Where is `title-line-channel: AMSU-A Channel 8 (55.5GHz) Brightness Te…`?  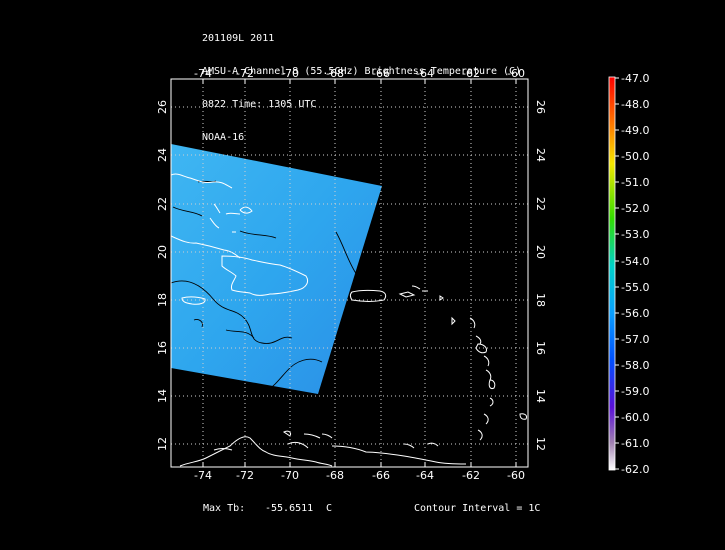 title-line-channel: AMSU-A Channel 8 (55.5GHz) Brightness Te… is located at coordinates (362, 71).